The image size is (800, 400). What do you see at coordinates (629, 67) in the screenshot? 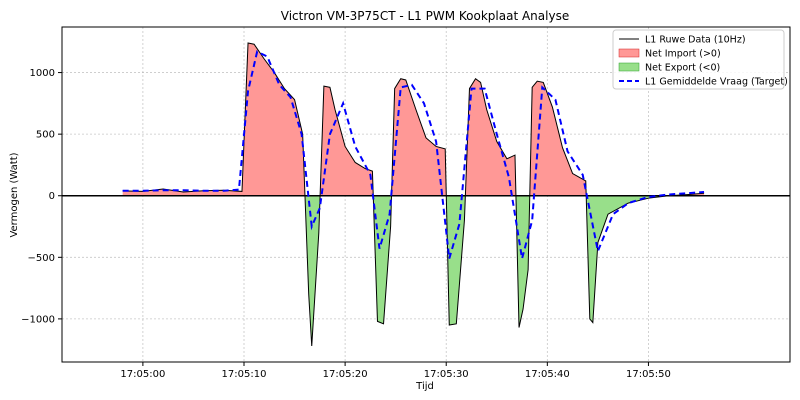
I see `legend-export-swatch` at bounding box center [629, 67].